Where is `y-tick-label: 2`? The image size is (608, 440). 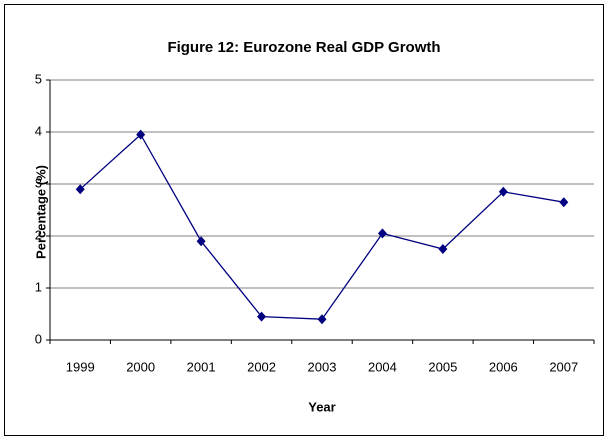
y-tick-label: 2 is located at coordinates (38, 234).